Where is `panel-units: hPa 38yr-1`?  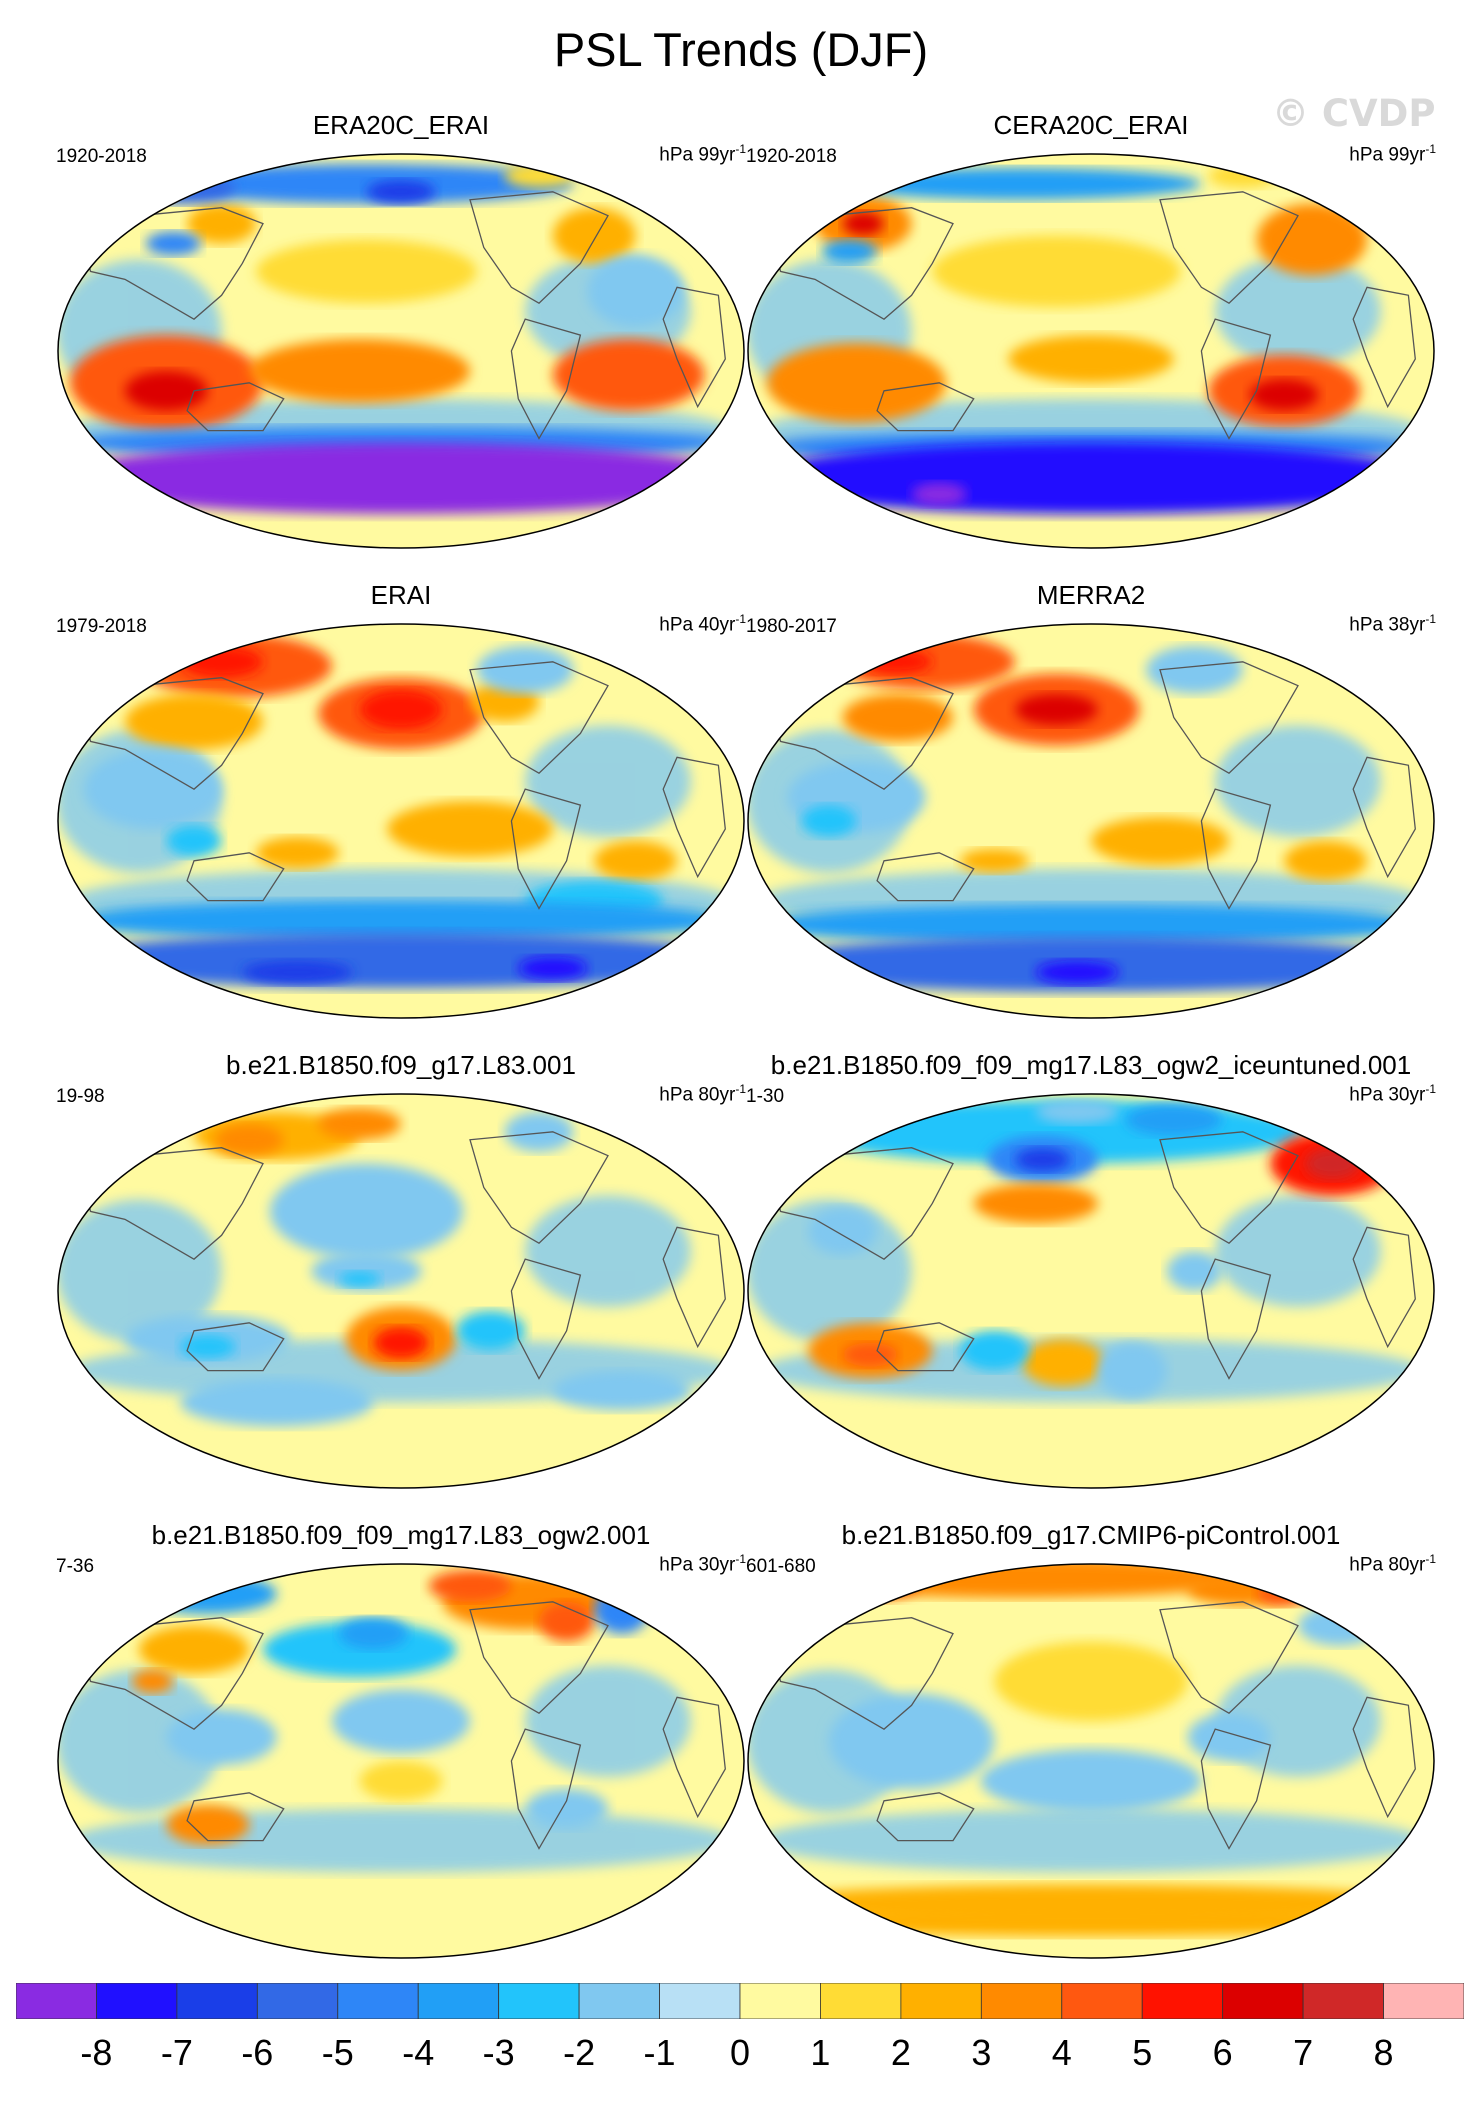
panel-units: hPa 38yr-1 is located at coordinates (1392, 624).